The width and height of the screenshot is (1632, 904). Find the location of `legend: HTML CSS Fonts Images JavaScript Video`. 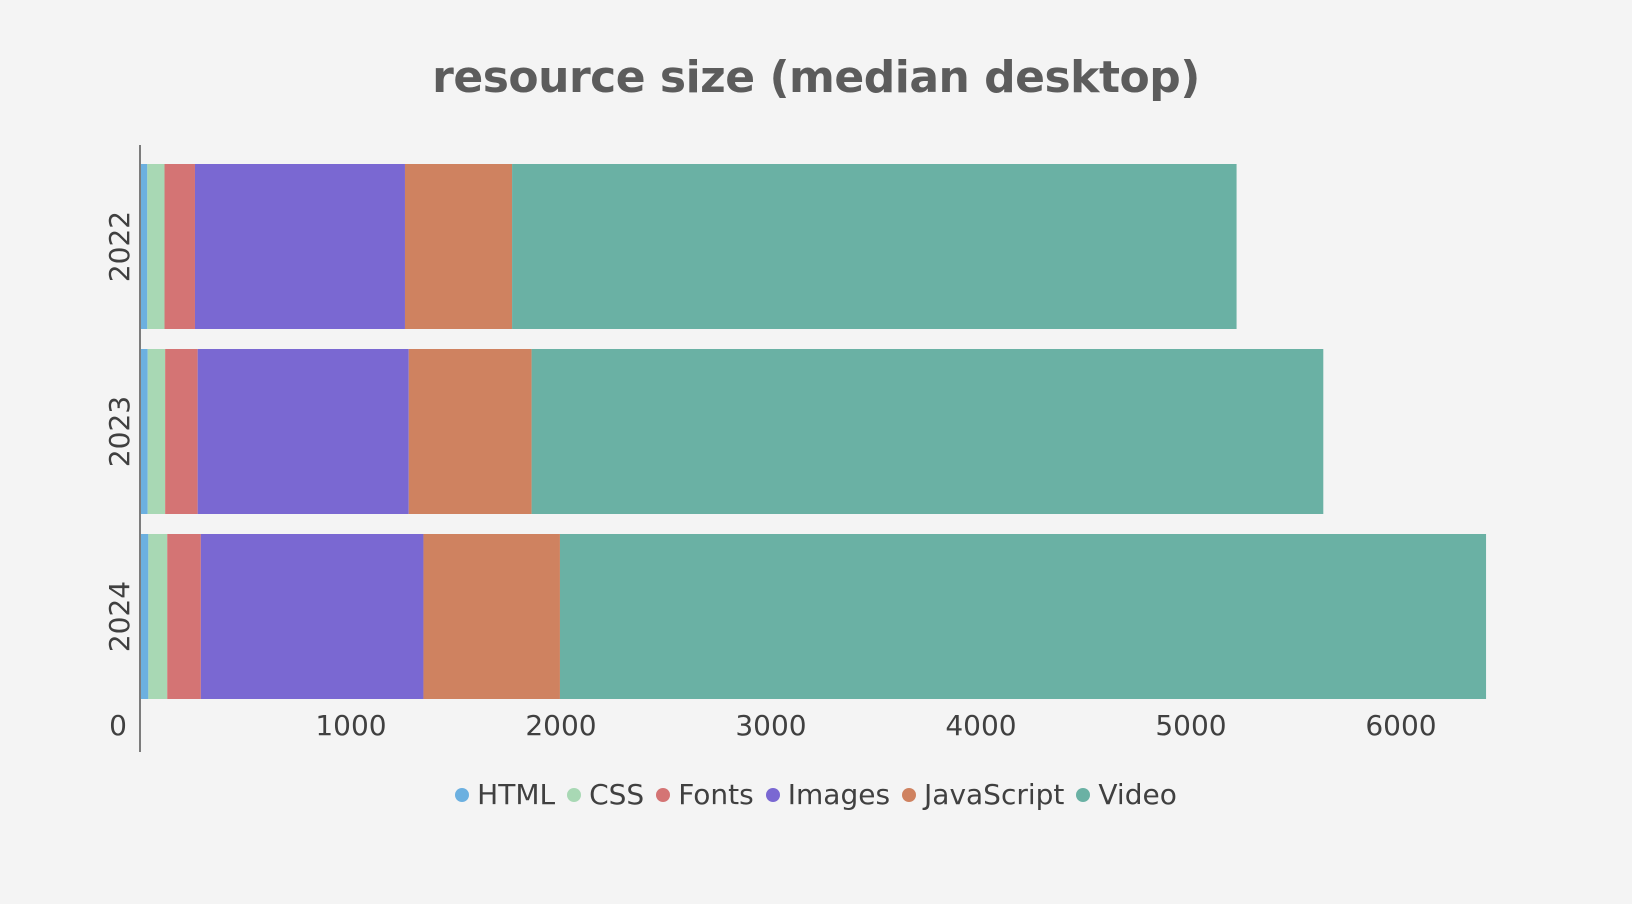

legend: HTML CSS Fonts Images JavaScript Video is located at coordinates (816, 794).